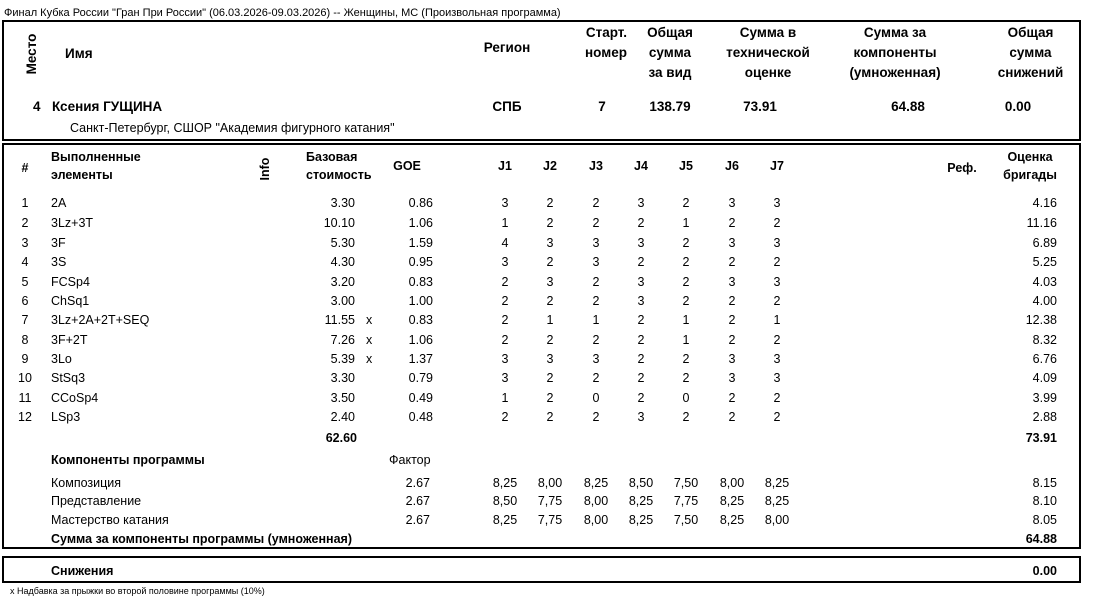  Describe the element at coordinates (420, 378) in the screenshot. I see `goe-value: 0.79` at that location.